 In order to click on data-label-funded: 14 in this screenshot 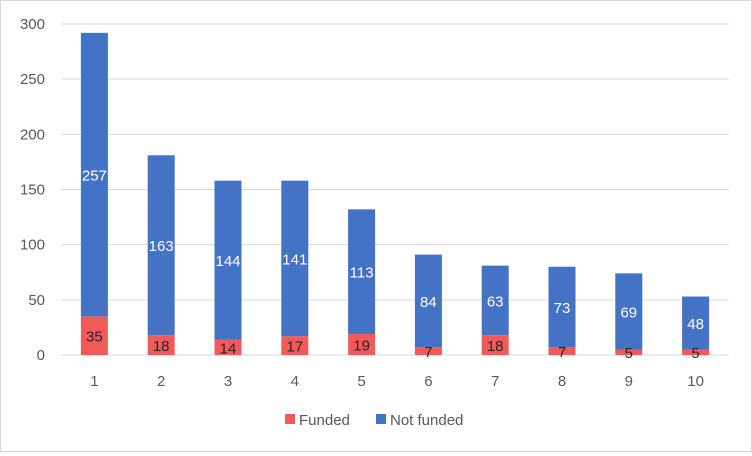, I will do `click(228, 348)`.